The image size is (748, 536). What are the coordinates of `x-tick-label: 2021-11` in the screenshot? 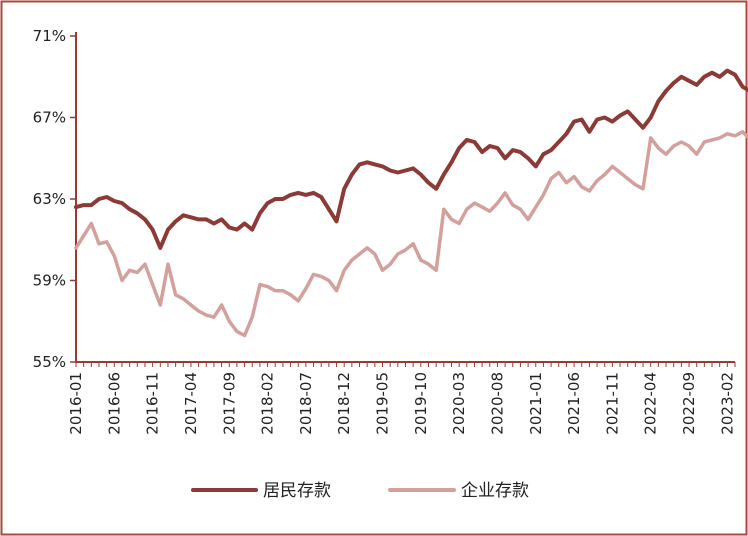 It's located at (612, 403).